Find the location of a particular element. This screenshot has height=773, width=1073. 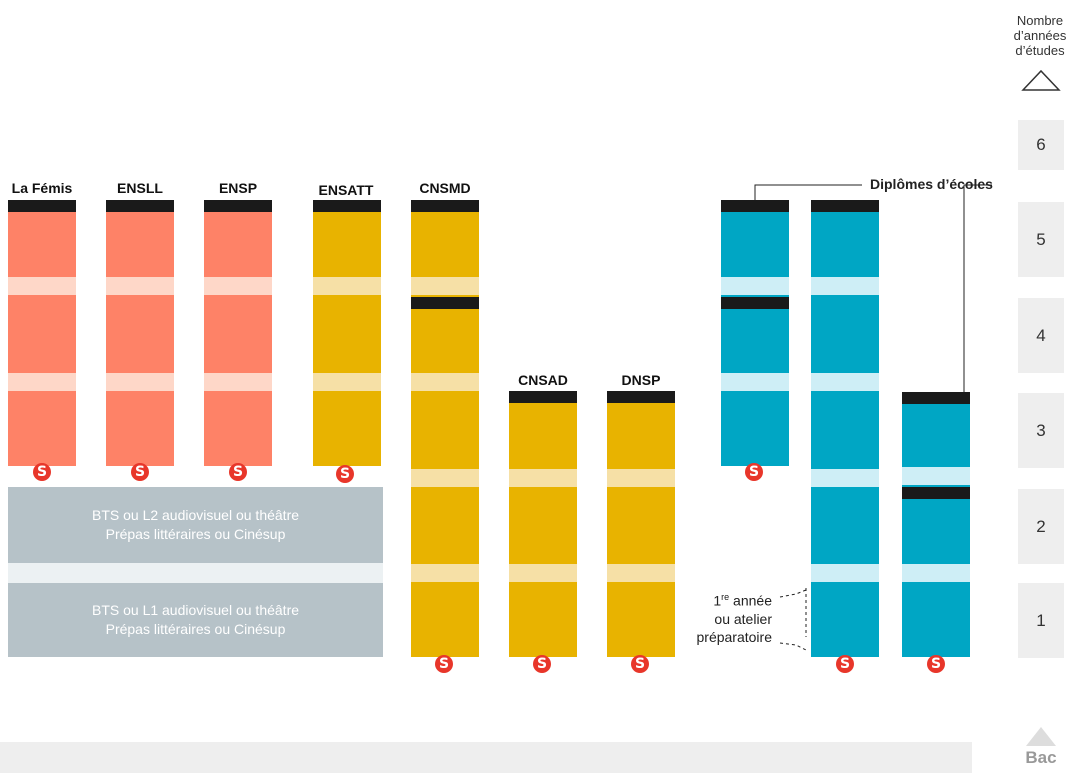

year-box-5: 5 is located at coordinates (1041, 239).